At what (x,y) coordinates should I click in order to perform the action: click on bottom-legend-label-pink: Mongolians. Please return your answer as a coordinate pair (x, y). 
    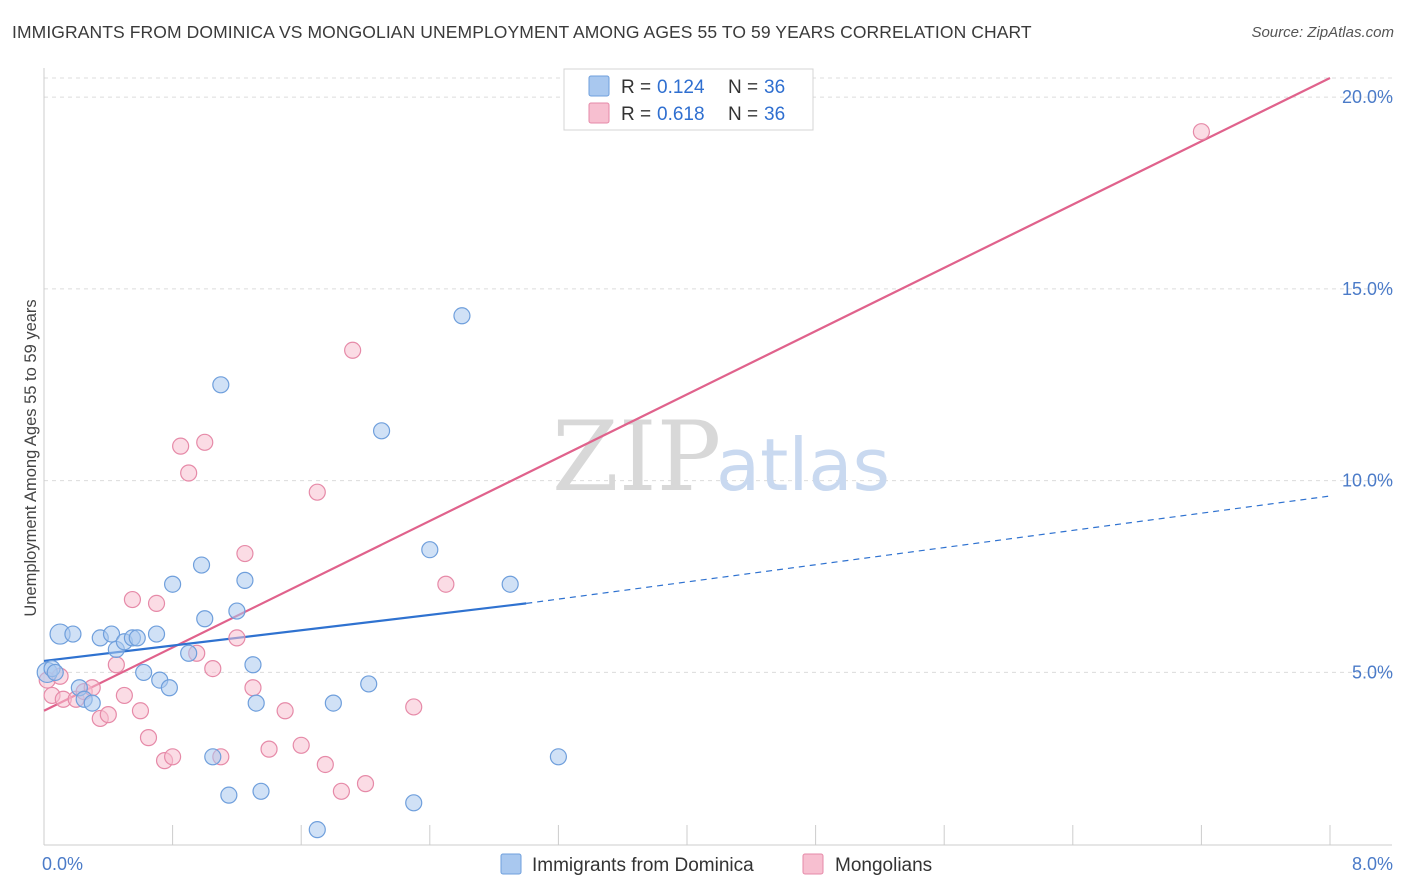
    Looking at the image, I should click on (883, 865).